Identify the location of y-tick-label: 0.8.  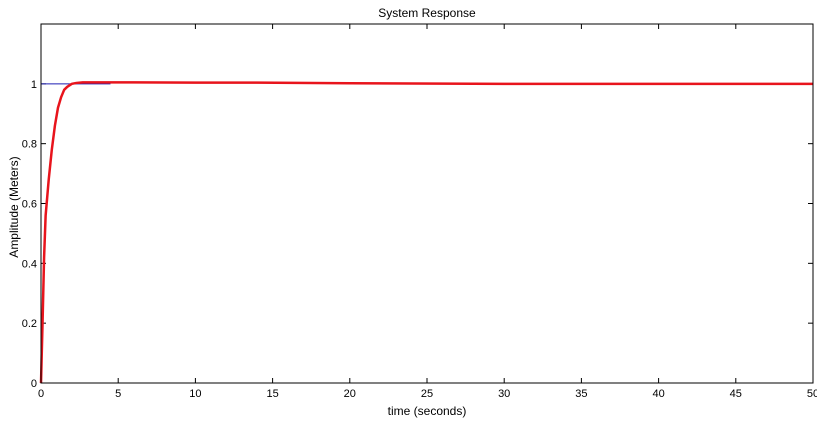
(29, 145).